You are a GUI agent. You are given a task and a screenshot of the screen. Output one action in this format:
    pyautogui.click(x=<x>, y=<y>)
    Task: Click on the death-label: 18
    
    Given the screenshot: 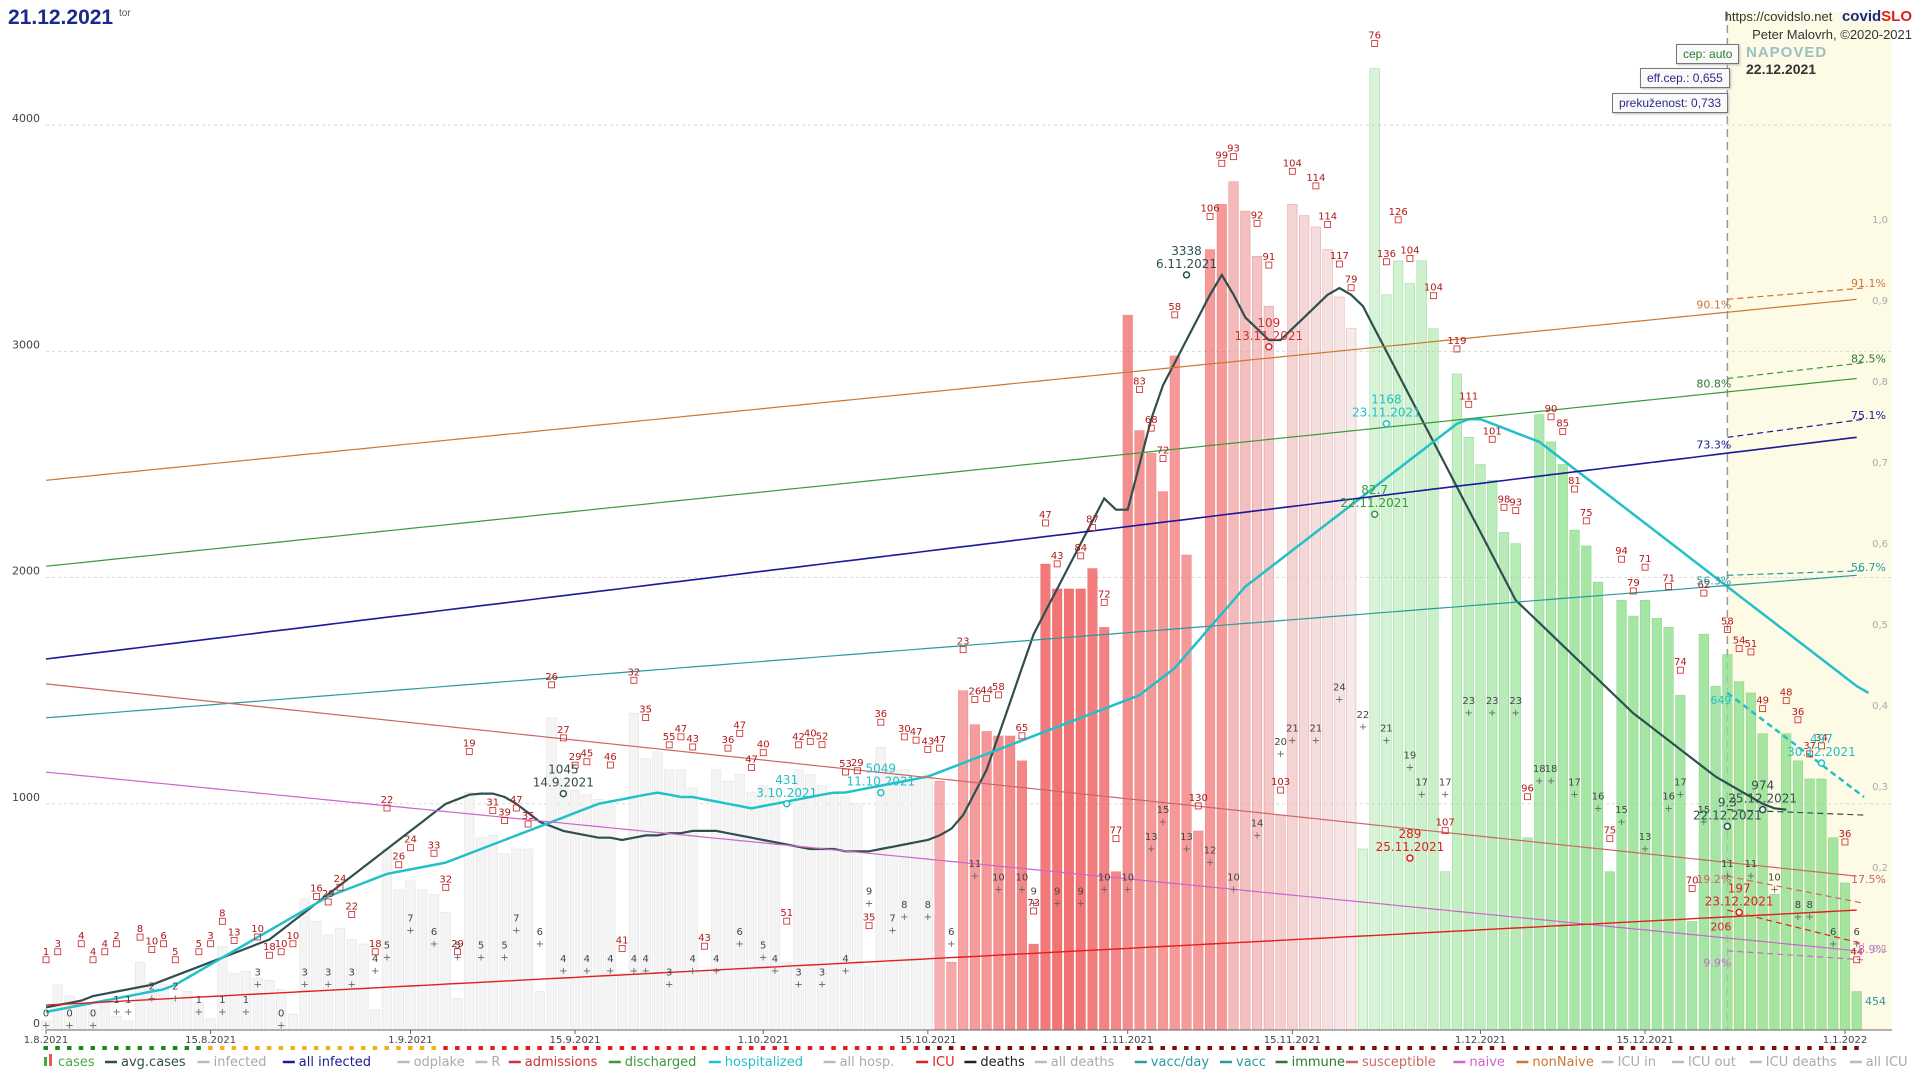 What is the action you would take?
    pyautogui.click(x=1551, y=769)
    